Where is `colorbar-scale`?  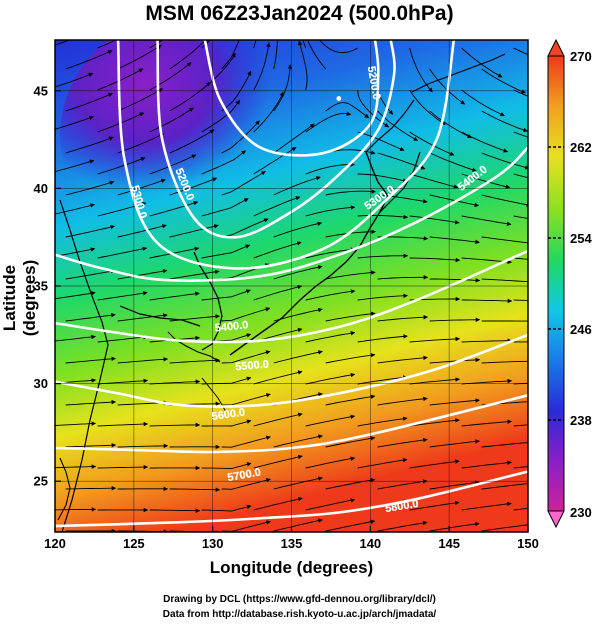 colorbar-scale is located at coordinates (556, 283).